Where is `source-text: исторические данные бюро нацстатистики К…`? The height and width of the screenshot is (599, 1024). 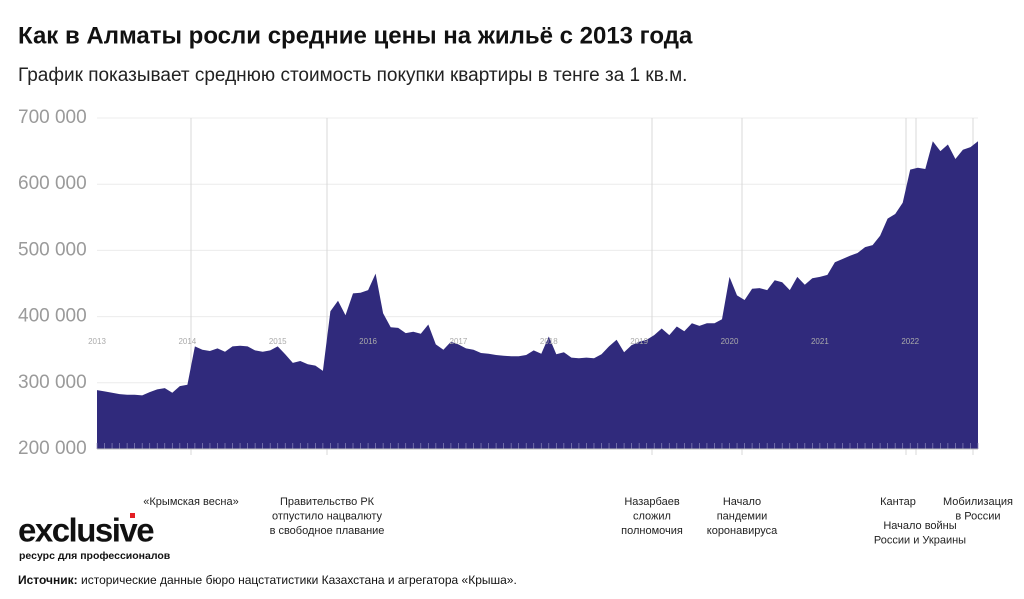 source-text: исторические данные бюро нацстатистики К… is located at coordinates (299, 580).